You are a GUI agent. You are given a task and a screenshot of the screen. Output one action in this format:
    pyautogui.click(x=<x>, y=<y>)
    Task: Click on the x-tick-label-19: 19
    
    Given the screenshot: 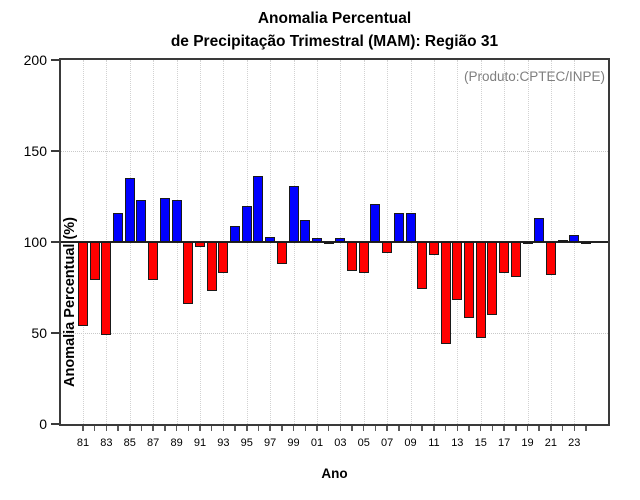 What is the action you would take?
    pyautogui.click(x=527, y=443)
    